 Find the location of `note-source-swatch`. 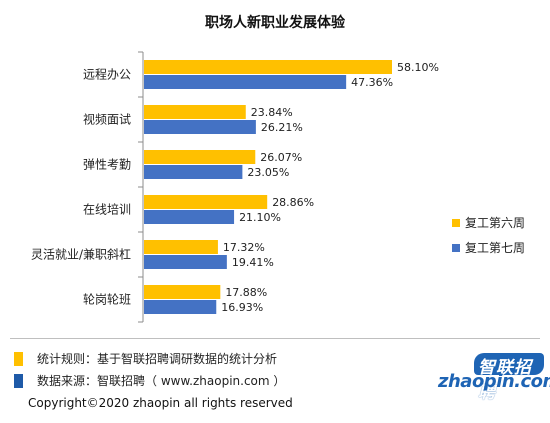

note-source-swatch is located at coordinates (18, 380).